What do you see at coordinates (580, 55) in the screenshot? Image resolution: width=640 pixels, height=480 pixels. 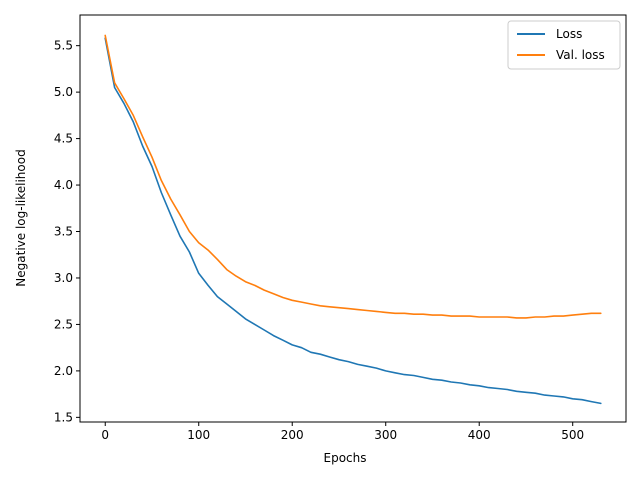 I see `legend-label-val-loss: Val. loss` at bounding box center [580, 55].